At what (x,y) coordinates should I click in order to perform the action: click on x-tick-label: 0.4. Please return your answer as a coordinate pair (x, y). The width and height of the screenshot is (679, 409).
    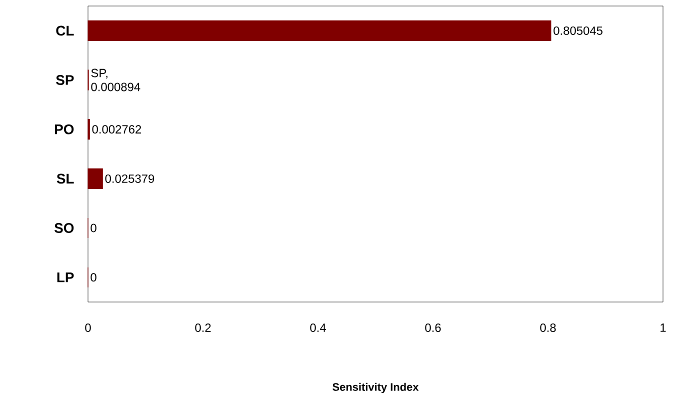
    Looking at the image, I should click on (318, 328).